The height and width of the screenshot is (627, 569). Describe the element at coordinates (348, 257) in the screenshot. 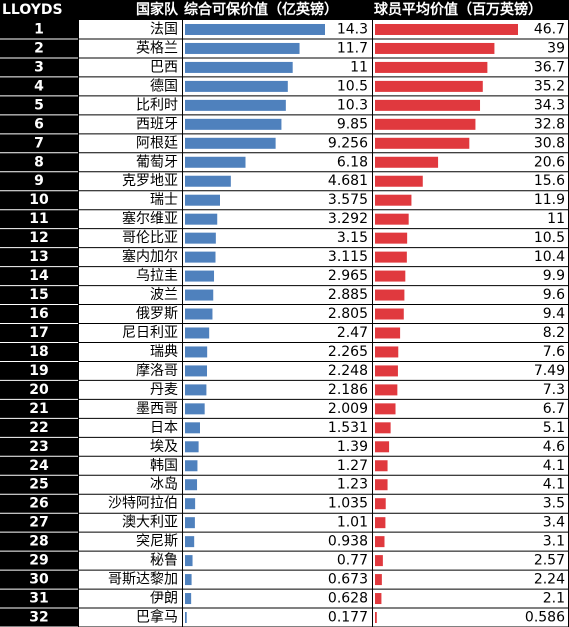

I see `insured-value-label: 3.115` at that location.